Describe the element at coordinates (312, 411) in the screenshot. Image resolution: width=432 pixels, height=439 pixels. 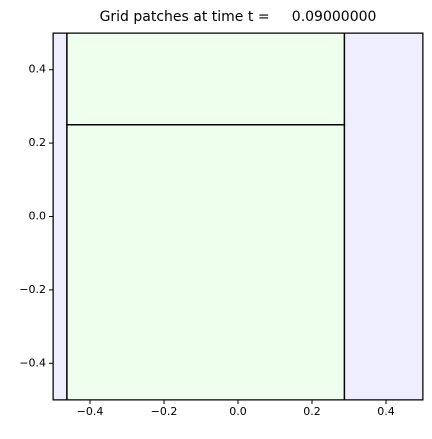
I see `x-tick-label: 0.2` at that location.